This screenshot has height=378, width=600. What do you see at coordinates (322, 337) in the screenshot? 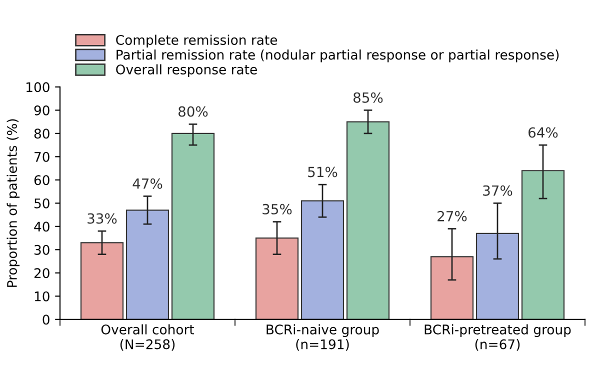
I see `x-tick-label: BCRi-naive group (n=191)` at bounding box center [322, 337].